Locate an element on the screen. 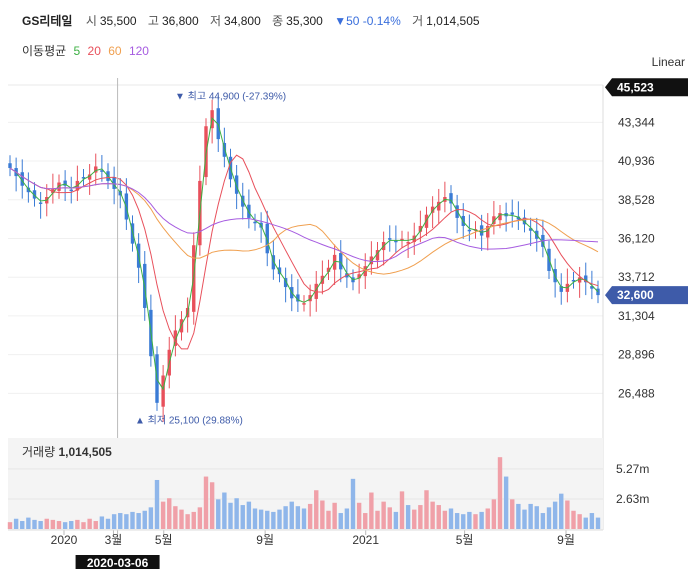 Image resolution: width=691 pixels, height=569 pixels. volume-tick-label: 2.63m is located at coordinates (632, 499).